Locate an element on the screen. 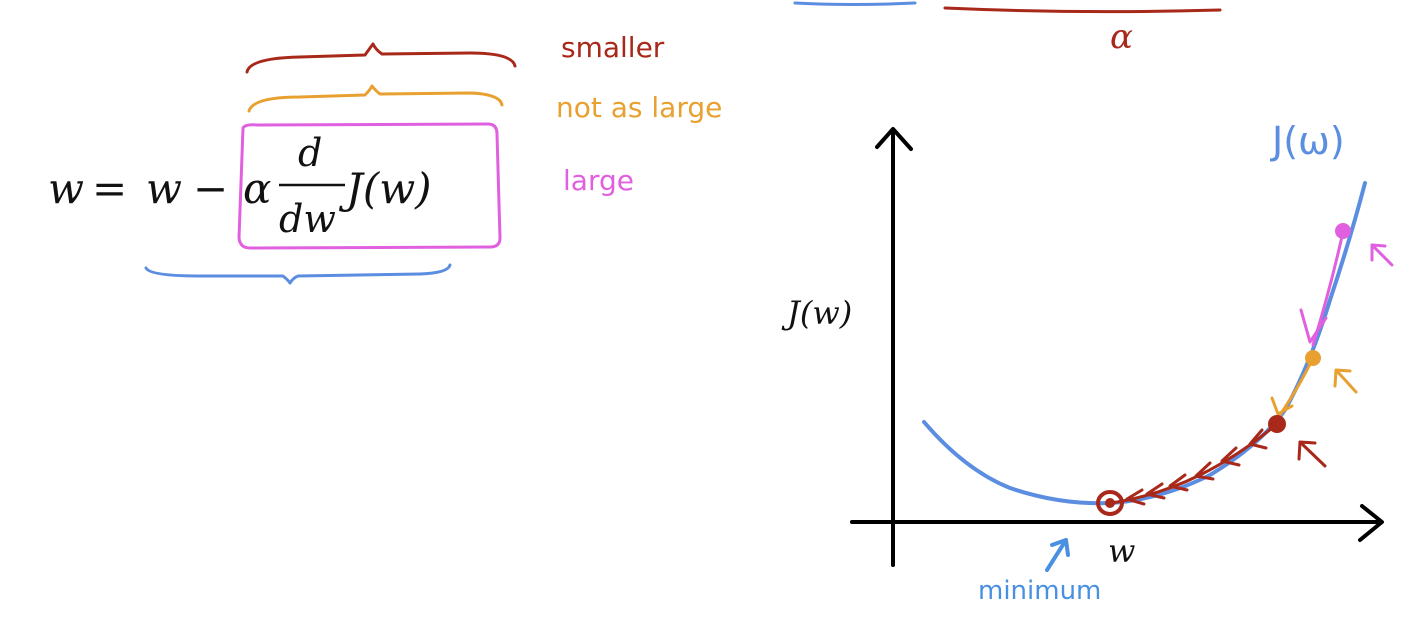 The image size is (1412, 618). pointer-smaller is located at coordinates (1312, 454).